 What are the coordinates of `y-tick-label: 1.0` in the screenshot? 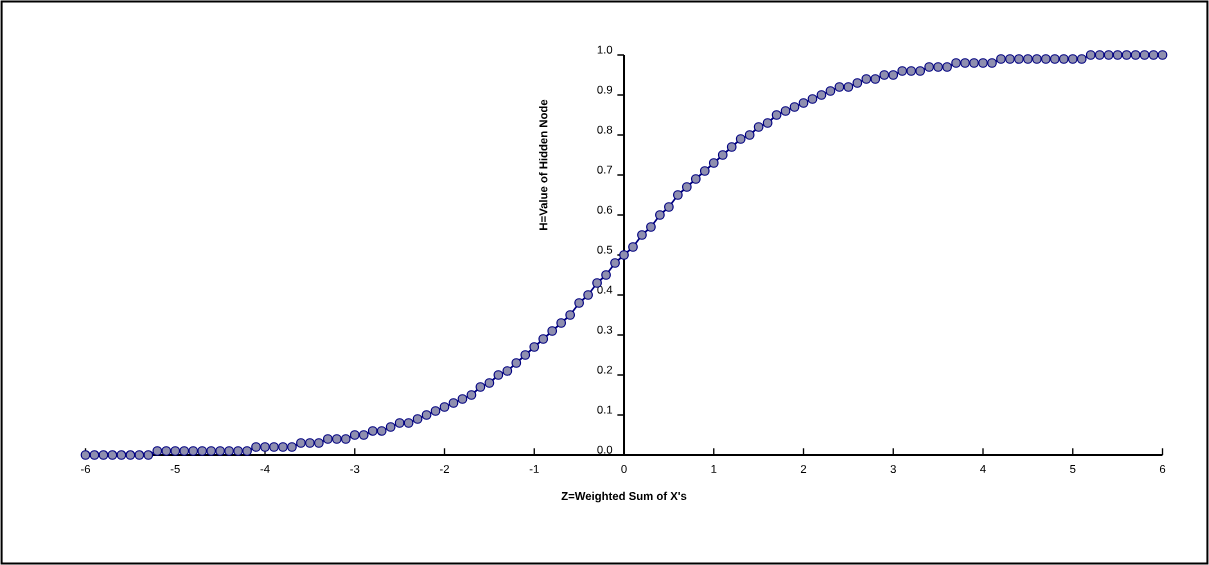 It's located at (605, 49).